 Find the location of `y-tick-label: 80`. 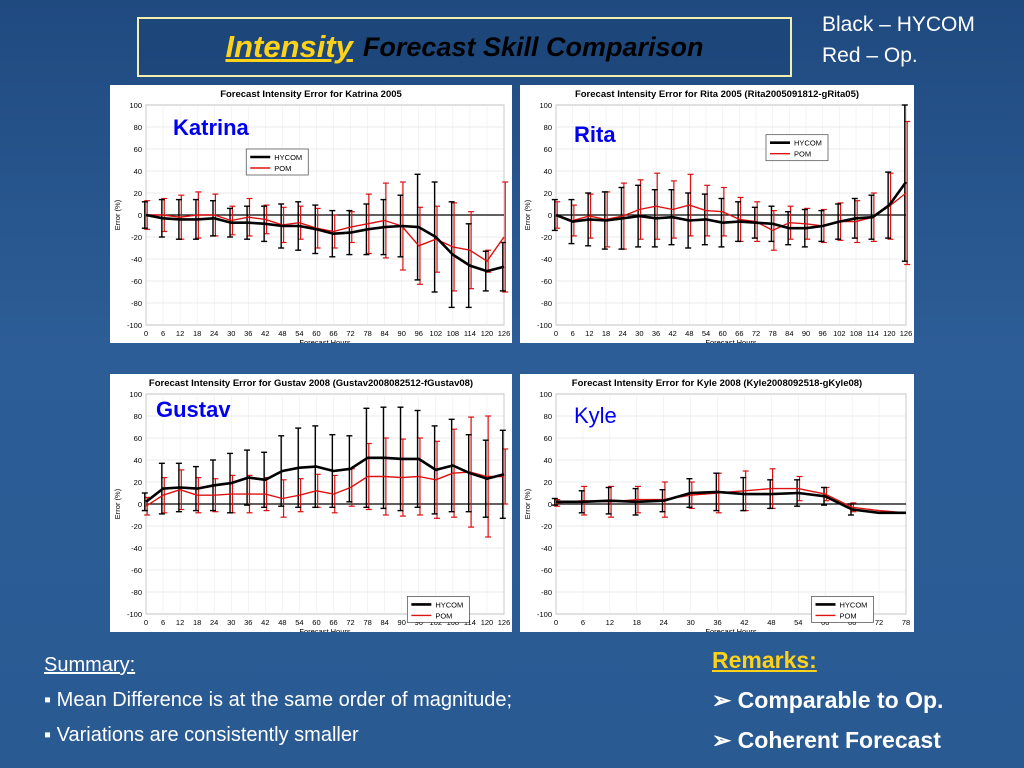

y-tick-label: 80 is located at coordinates (548, 416).